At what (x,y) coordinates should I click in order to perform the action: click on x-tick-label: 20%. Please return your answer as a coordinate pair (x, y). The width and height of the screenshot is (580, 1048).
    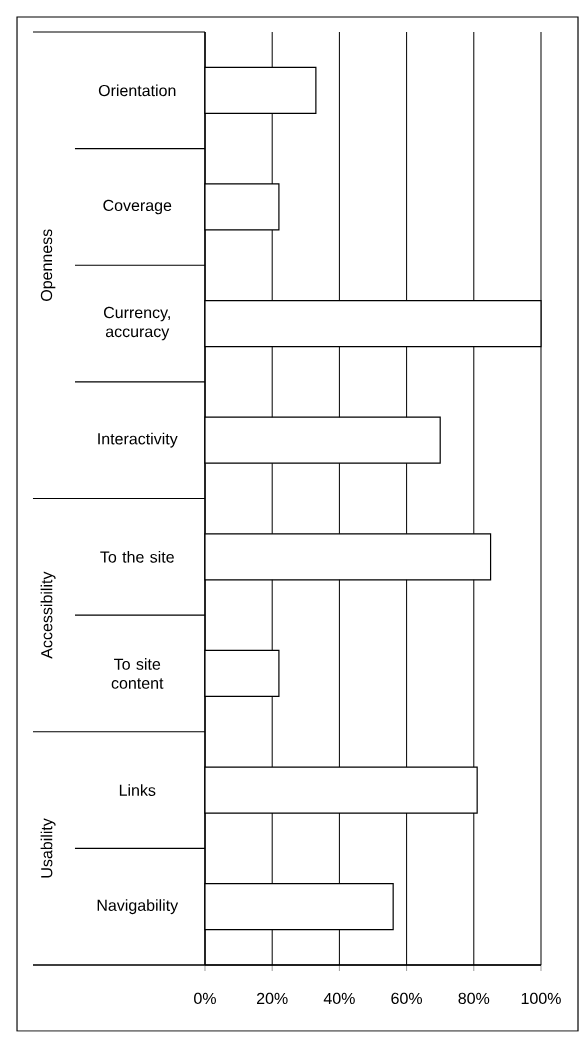
    Looking at the image, I should click on (272, 998).